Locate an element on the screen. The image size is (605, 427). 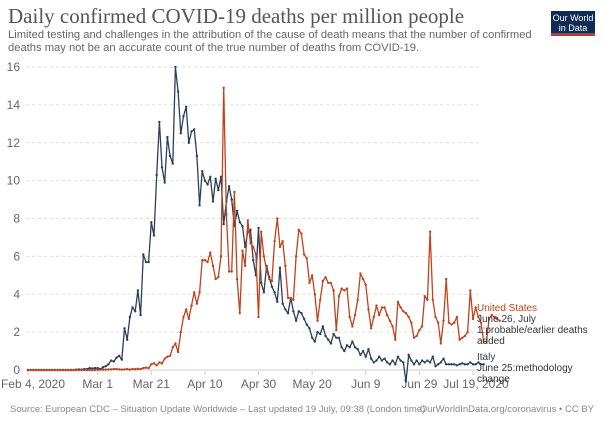
owid-link: OurWorldInData.org/coronavirus • CC BY is located at coordinates (506, 409).